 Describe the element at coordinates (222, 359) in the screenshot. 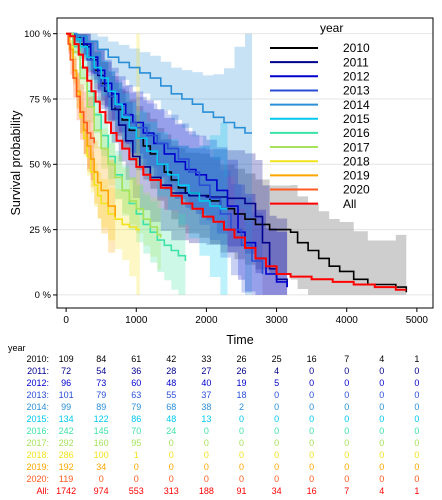

I see `risk-table-row: 2010: 109 84 61 42 33 26 25 16 7 4 1` at that location.